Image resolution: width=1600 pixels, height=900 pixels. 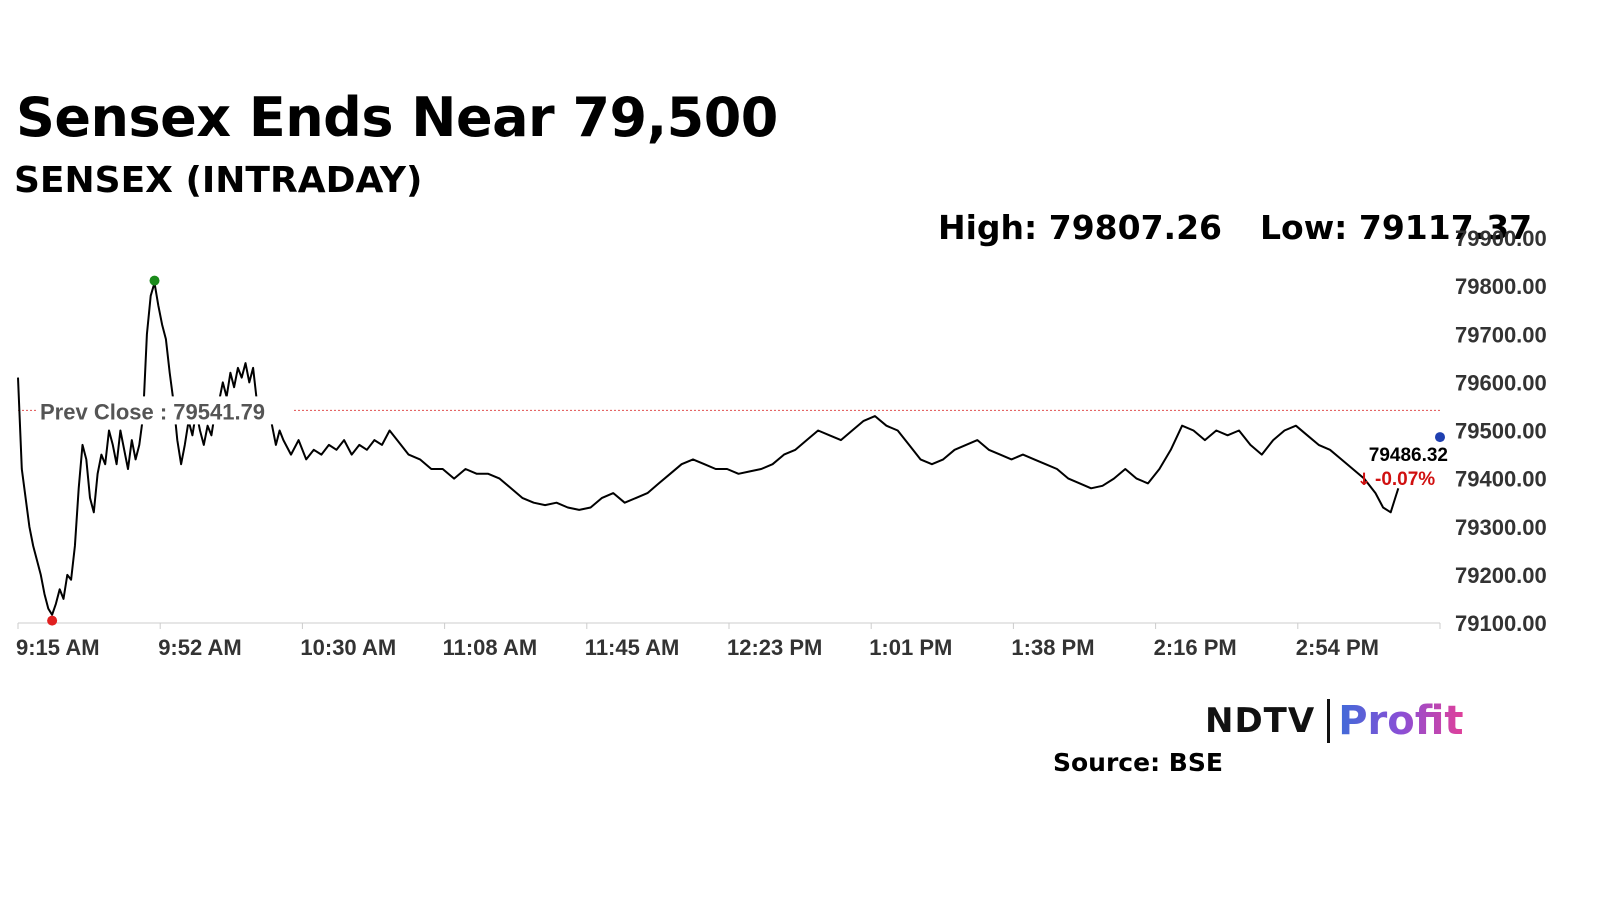 What do you see at coordinates (1501, 527) in the screenshot?
I see `y-tick-label: 79300.00` at bounding box center [1501, 527].